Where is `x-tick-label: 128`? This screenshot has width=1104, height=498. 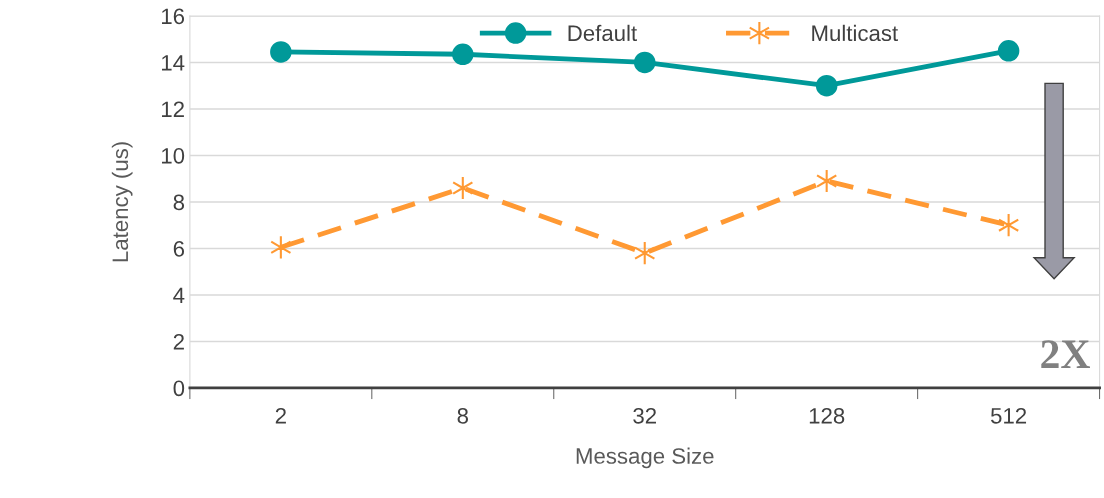
x-tick-label: 128 is located at coordinates (827, 415).